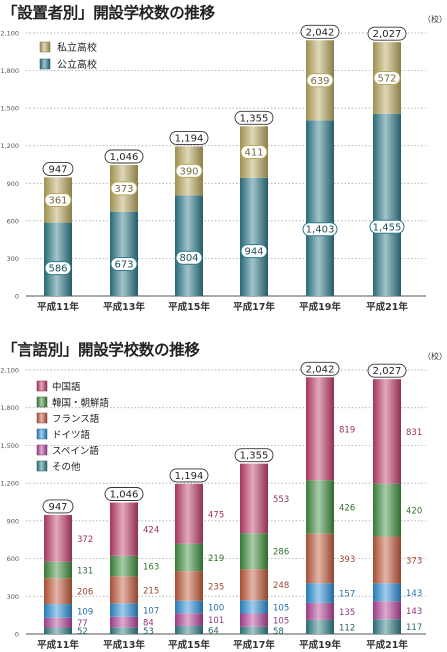 This screenshot has width=447, height=652. Describe the element at coordinates (75, 451) in the screenshot. I see `c2-legend-label: スペイン語` at that location.